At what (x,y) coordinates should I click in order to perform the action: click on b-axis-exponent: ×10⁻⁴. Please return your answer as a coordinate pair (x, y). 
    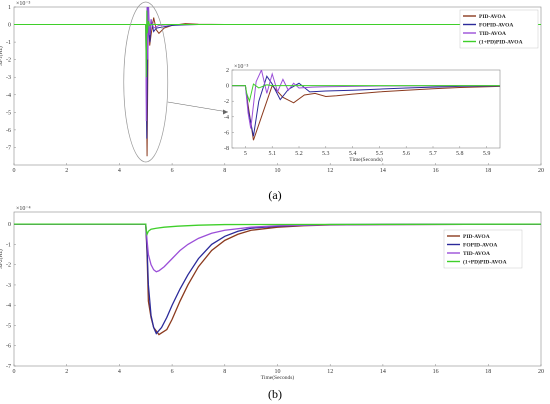
    Looking at the image, I should click on (23, 209).